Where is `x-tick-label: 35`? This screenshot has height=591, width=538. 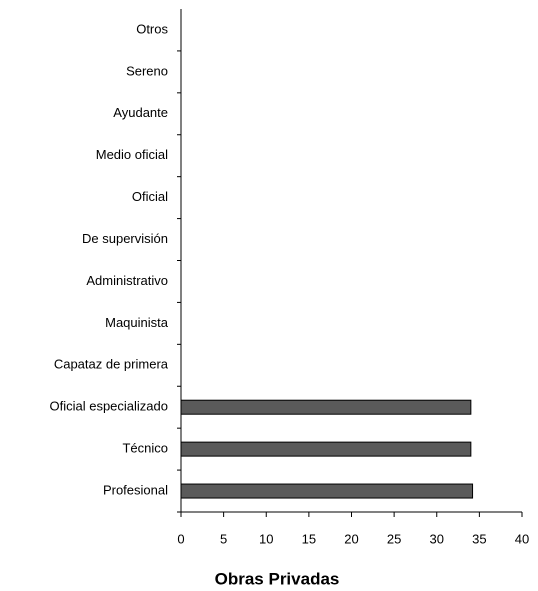
x-tick-label: 35 is located at coordinates (479, 538).